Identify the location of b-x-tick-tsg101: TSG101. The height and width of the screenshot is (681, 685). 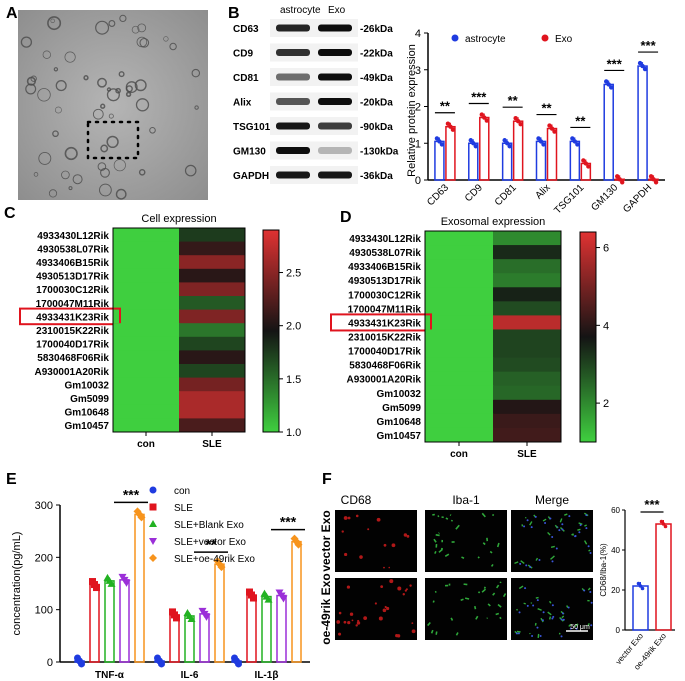
(569, 199).